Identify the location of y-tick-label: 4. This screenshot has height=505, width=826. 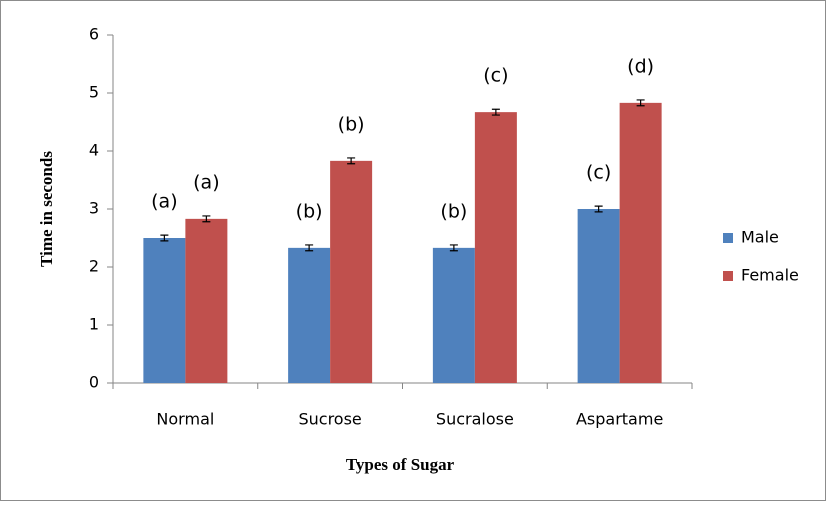
(94, 150).